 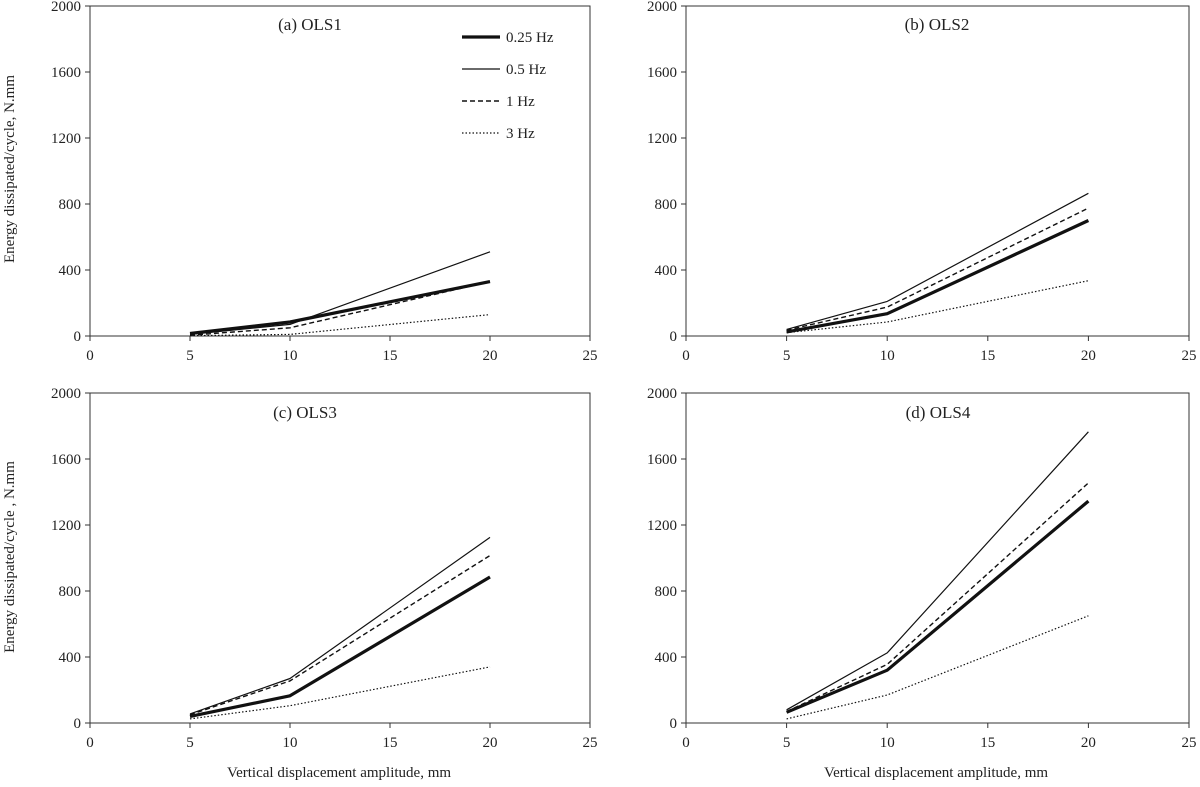 What do you see at coordinates (936, 773) in the screenshot?
I see `x-axis-title-right: Vertical displacement amplitude, mm` at bounding box center [936, 773].